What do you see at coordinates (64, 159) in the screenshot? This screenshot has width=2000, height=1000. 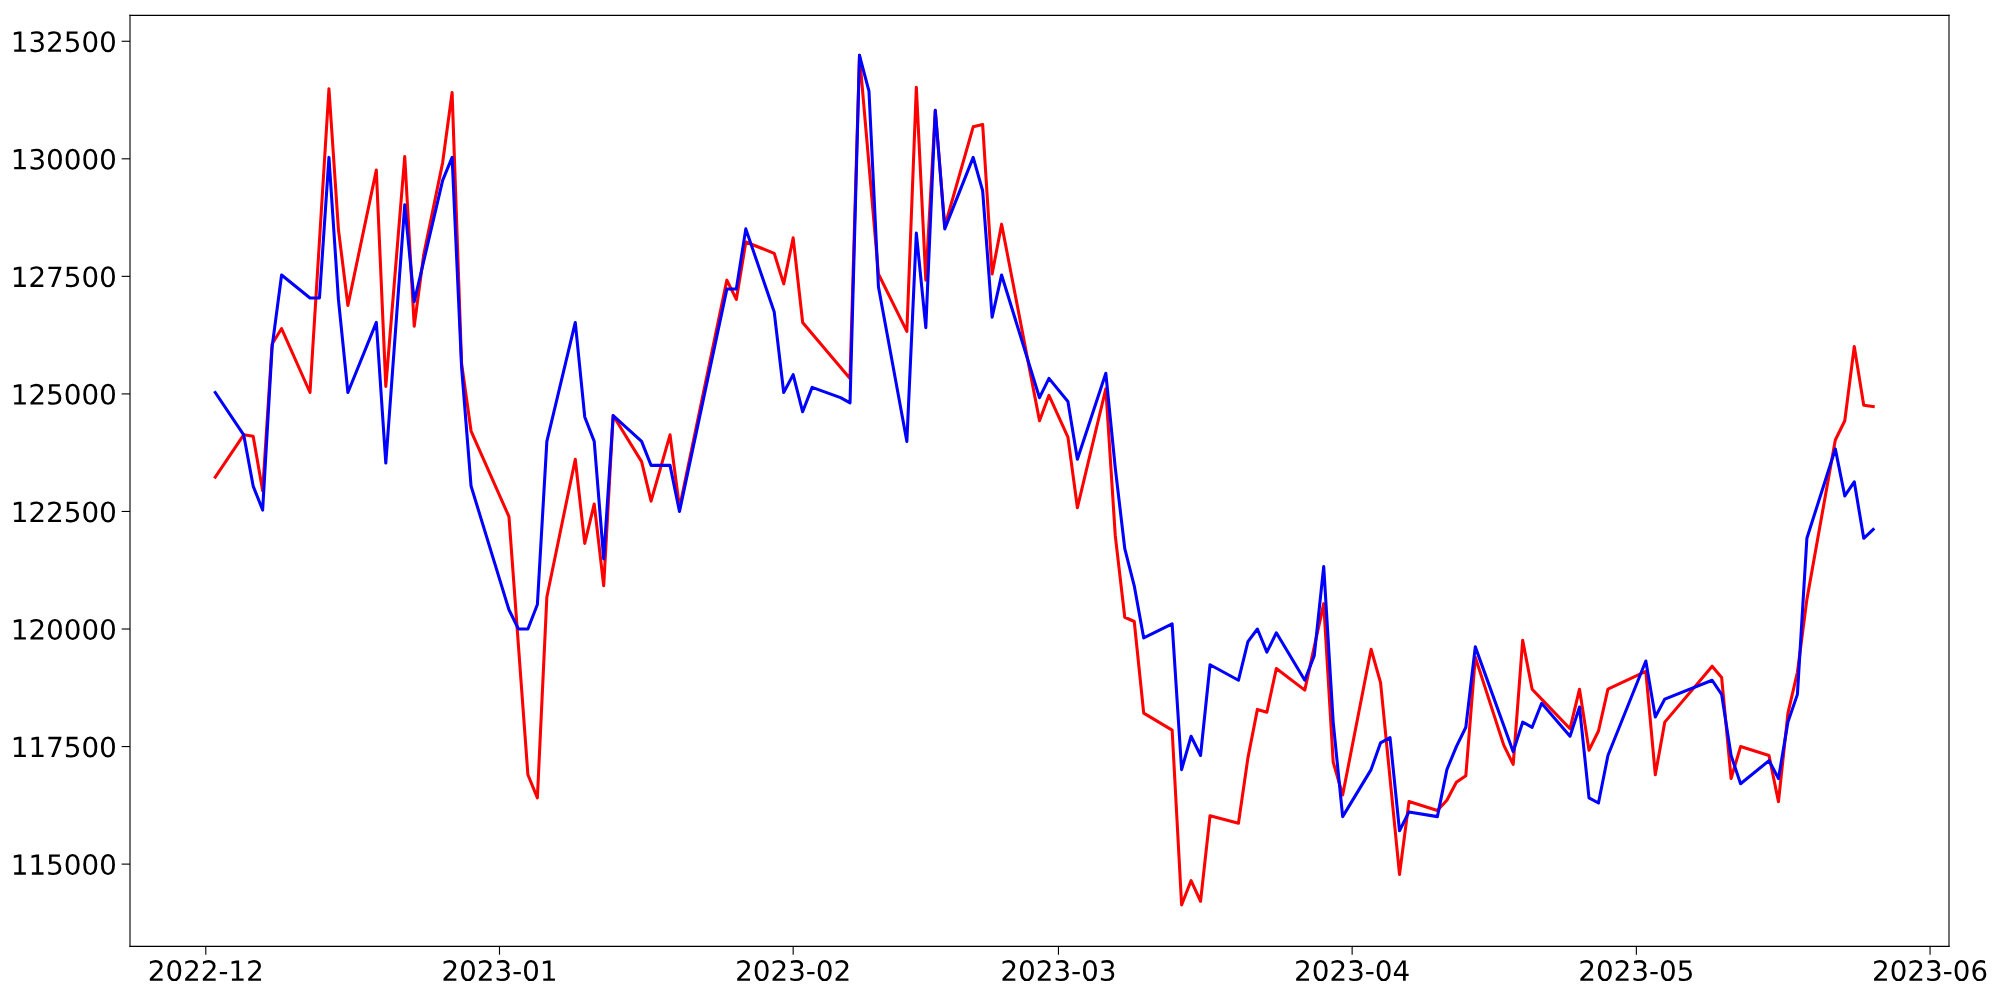 I see `y-tick-label: 130000` at bounding box center [64, 159].